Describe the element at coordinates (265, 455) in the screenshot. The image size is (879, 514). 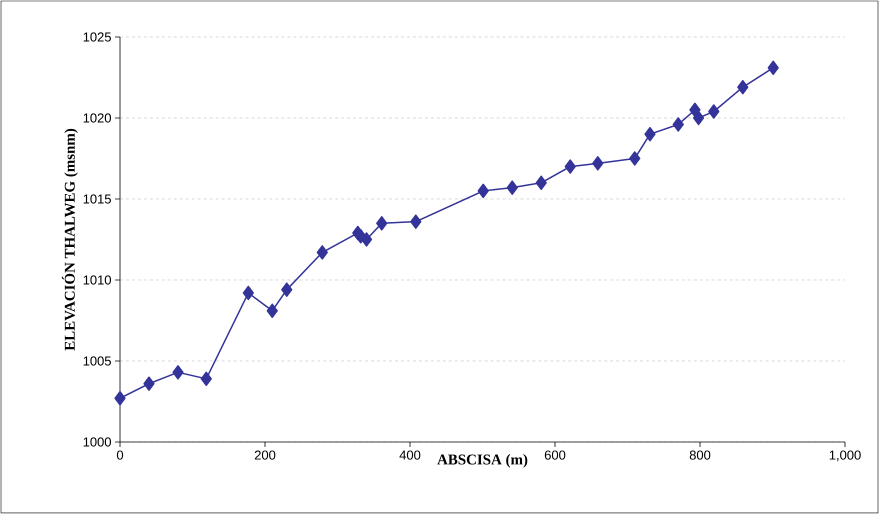
I see `x-tick-label: 200` at that location.